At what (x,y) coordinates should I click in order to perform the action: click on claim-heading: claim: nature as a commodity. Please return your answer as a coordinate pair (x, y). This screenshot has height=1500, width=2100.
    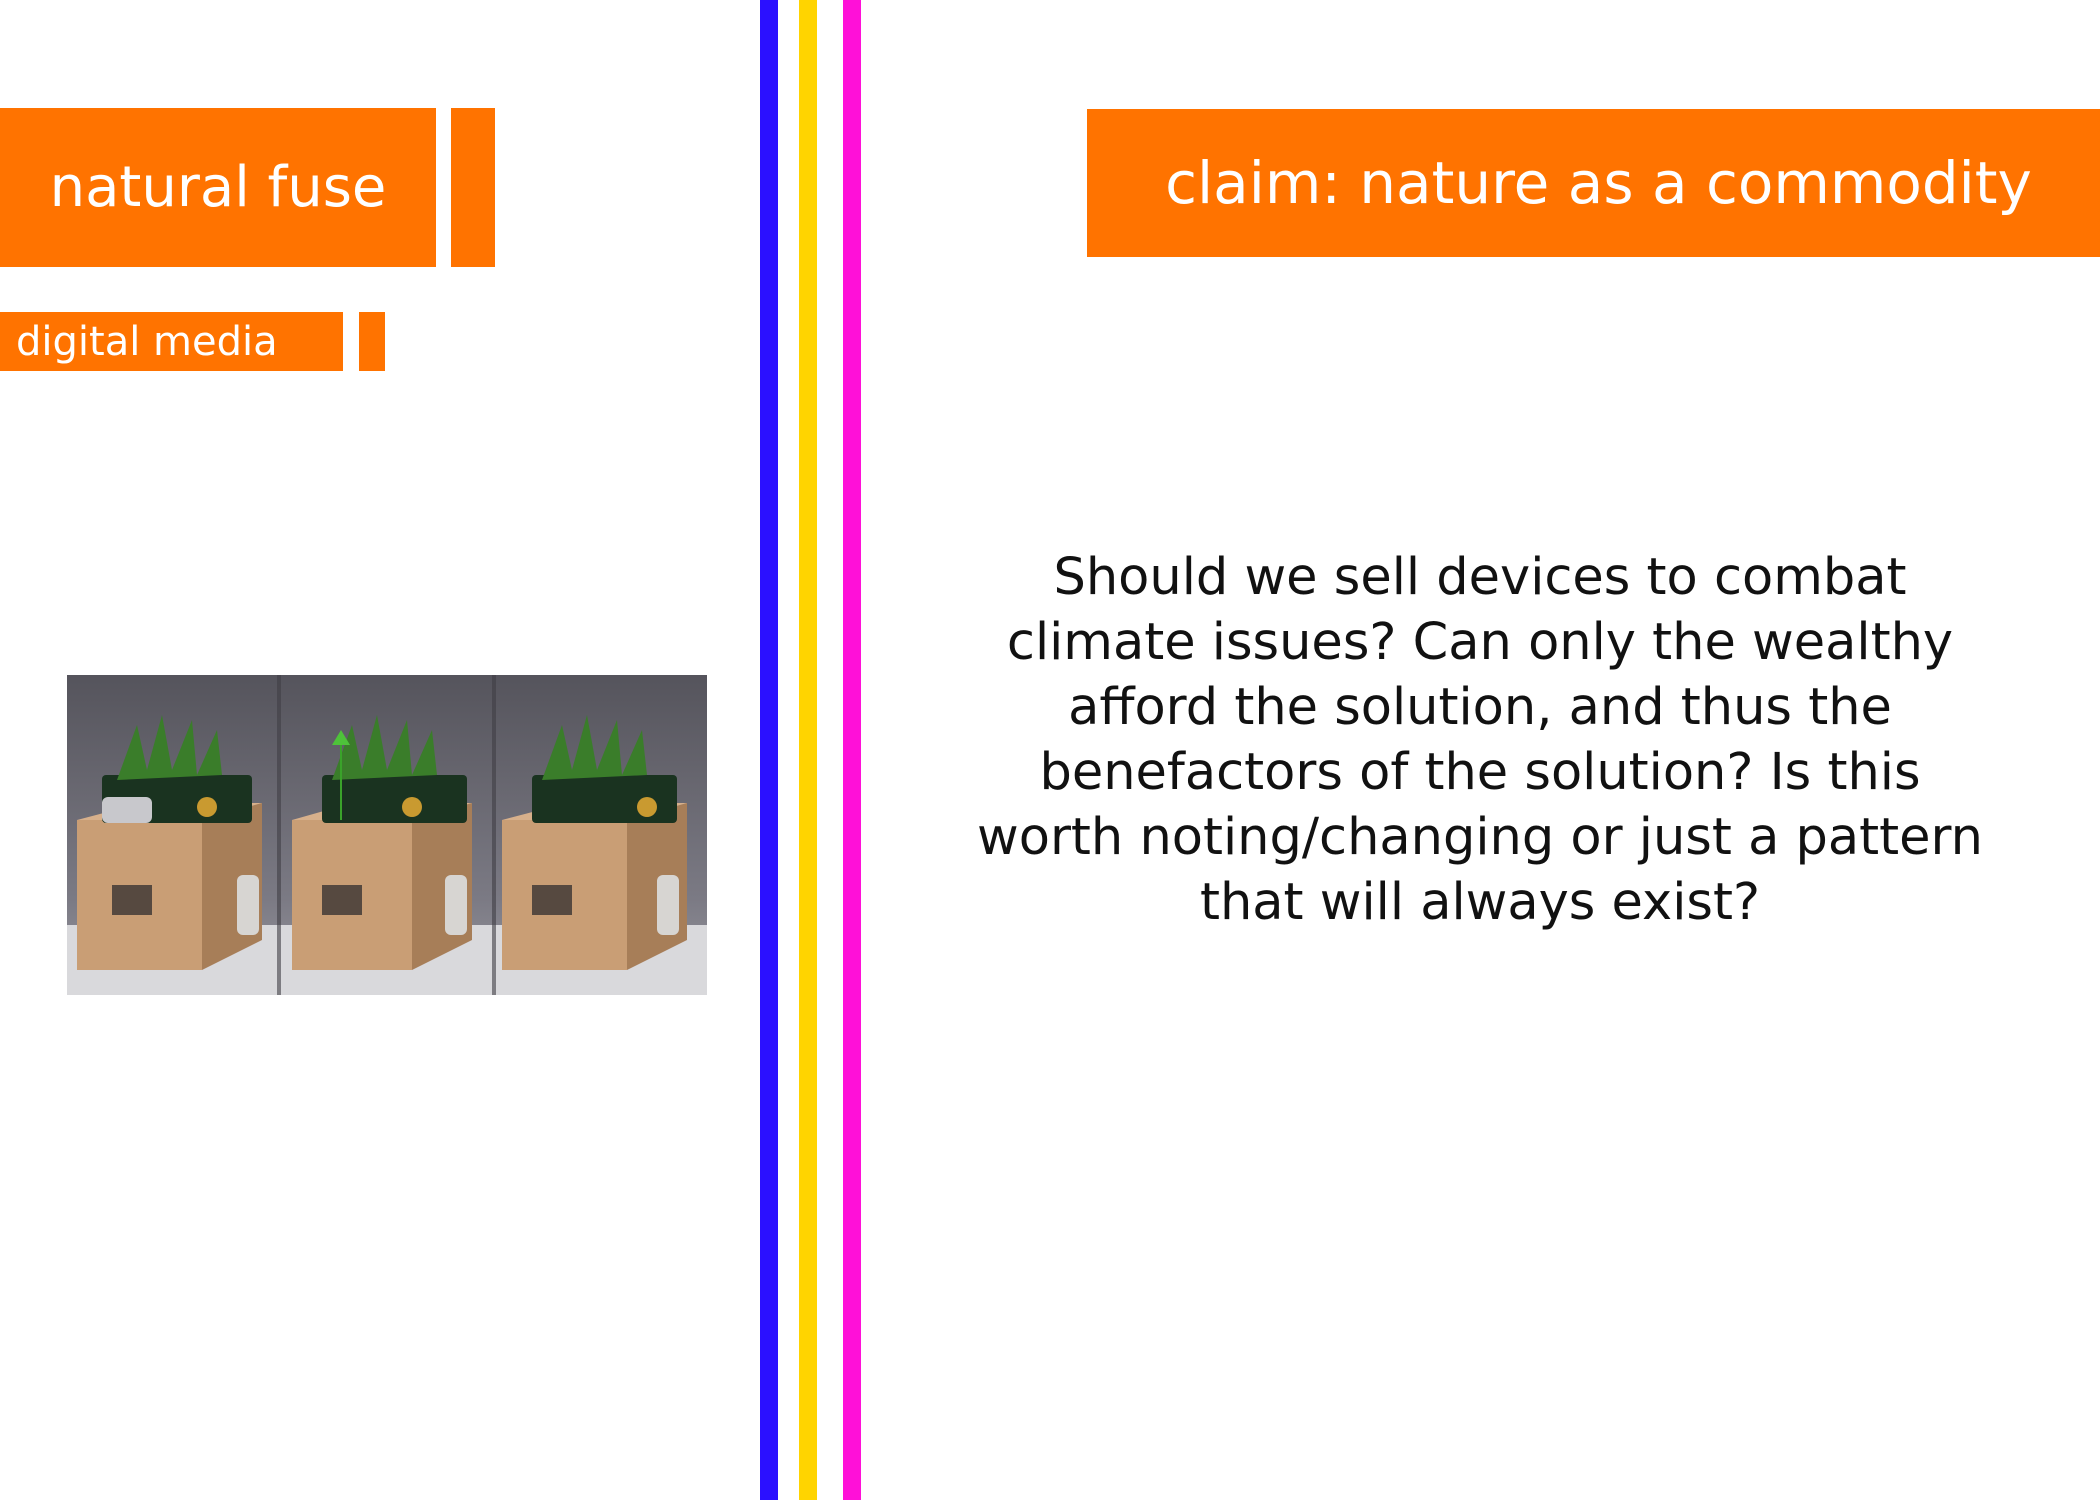
    Looking at the image, I should click on (1598, 183).